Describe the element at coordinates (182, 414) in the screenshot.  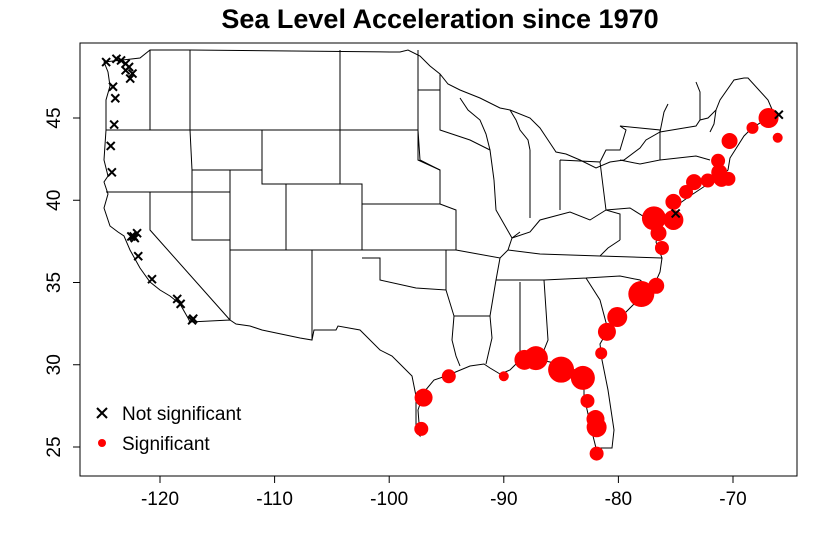
I see `legend-label-not-significant: Not significant` at that location.